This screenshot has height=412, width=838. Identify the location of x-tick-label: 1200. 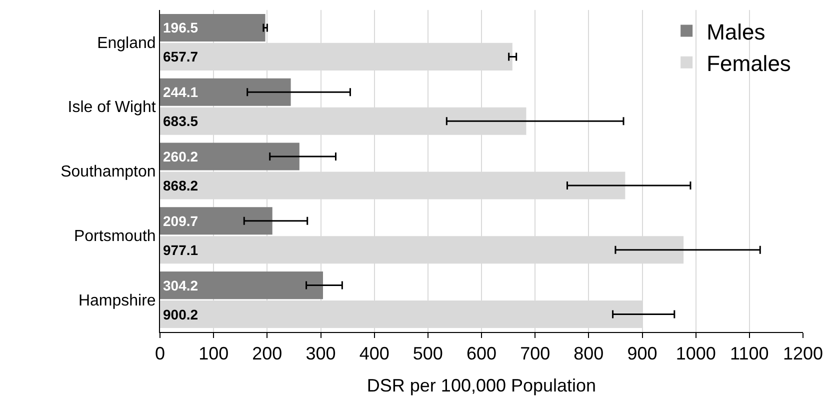
(803, 354).